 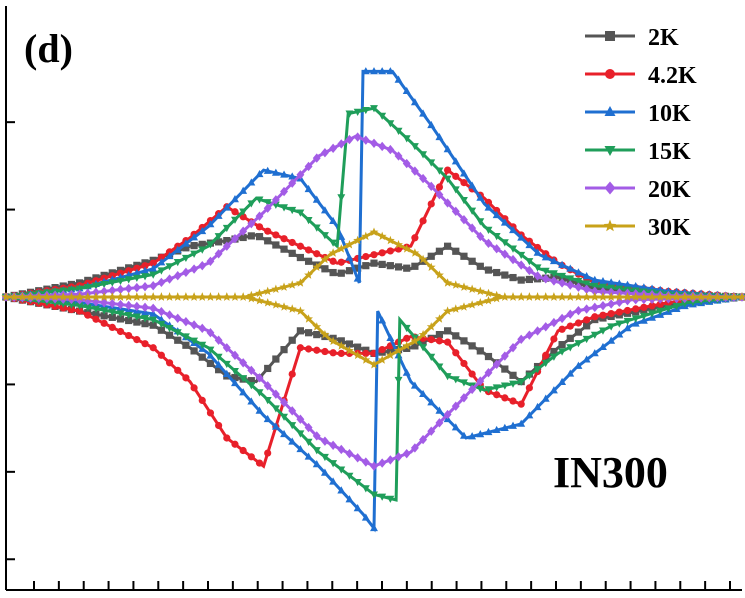 What do you see at coordinates (669, 190) in the screenshot?
I see `legend-label: 20K` at bounding box center [669, 190].